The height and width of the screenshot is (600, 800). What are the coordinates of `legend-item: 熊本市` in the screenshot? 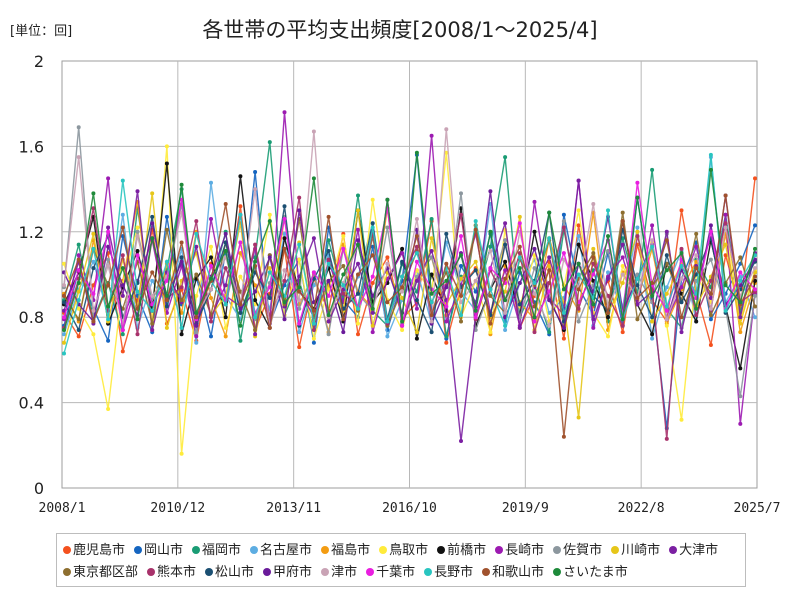 It's located at (171, 573).